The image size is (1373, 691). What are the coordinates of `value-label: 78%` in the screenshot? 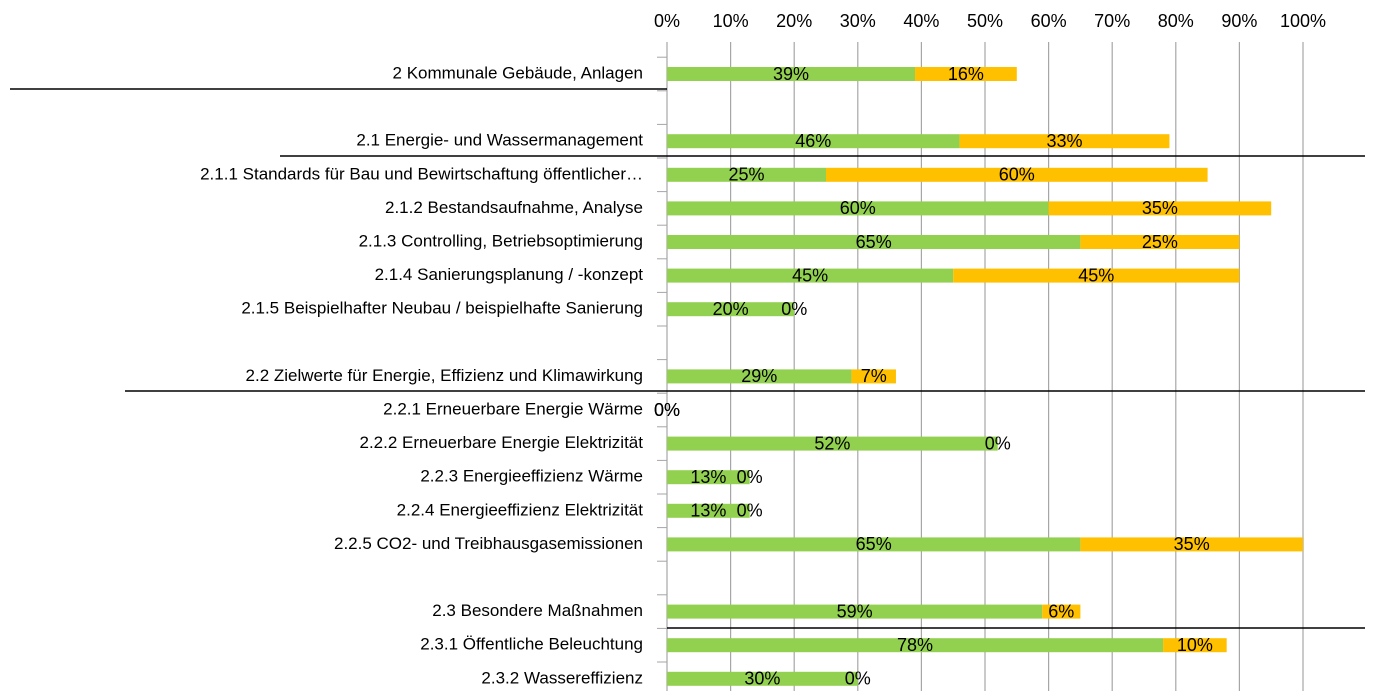 It's located at (915, 645).